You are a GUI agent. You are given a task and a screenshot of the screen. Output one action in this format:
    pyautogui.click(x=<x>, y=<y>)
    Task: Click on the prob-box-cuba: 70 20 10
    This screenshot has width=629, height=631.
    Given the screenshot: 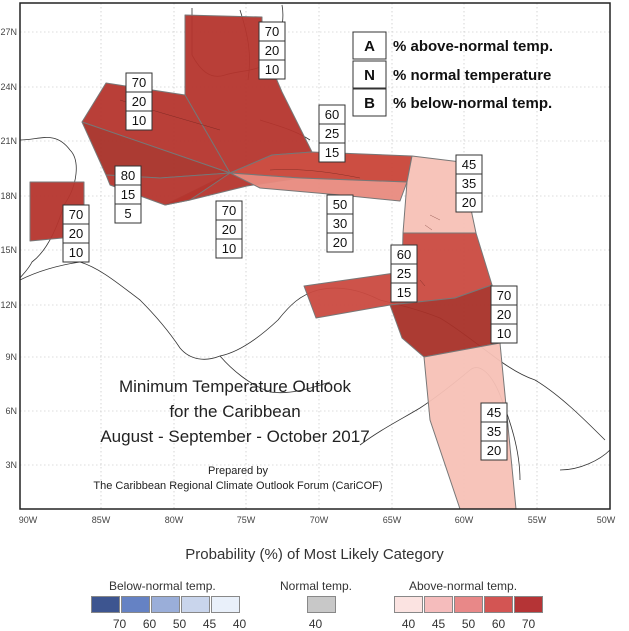 What is the action you would take?
    pyautogui.click(x=139, y=101)
    